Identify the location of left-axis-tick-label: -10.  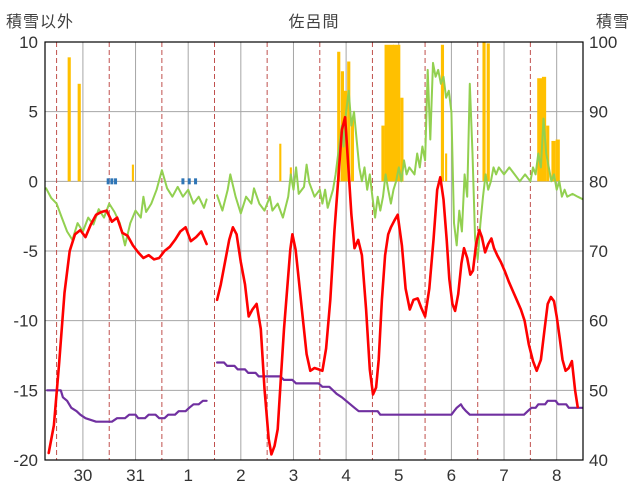
(25, 321).